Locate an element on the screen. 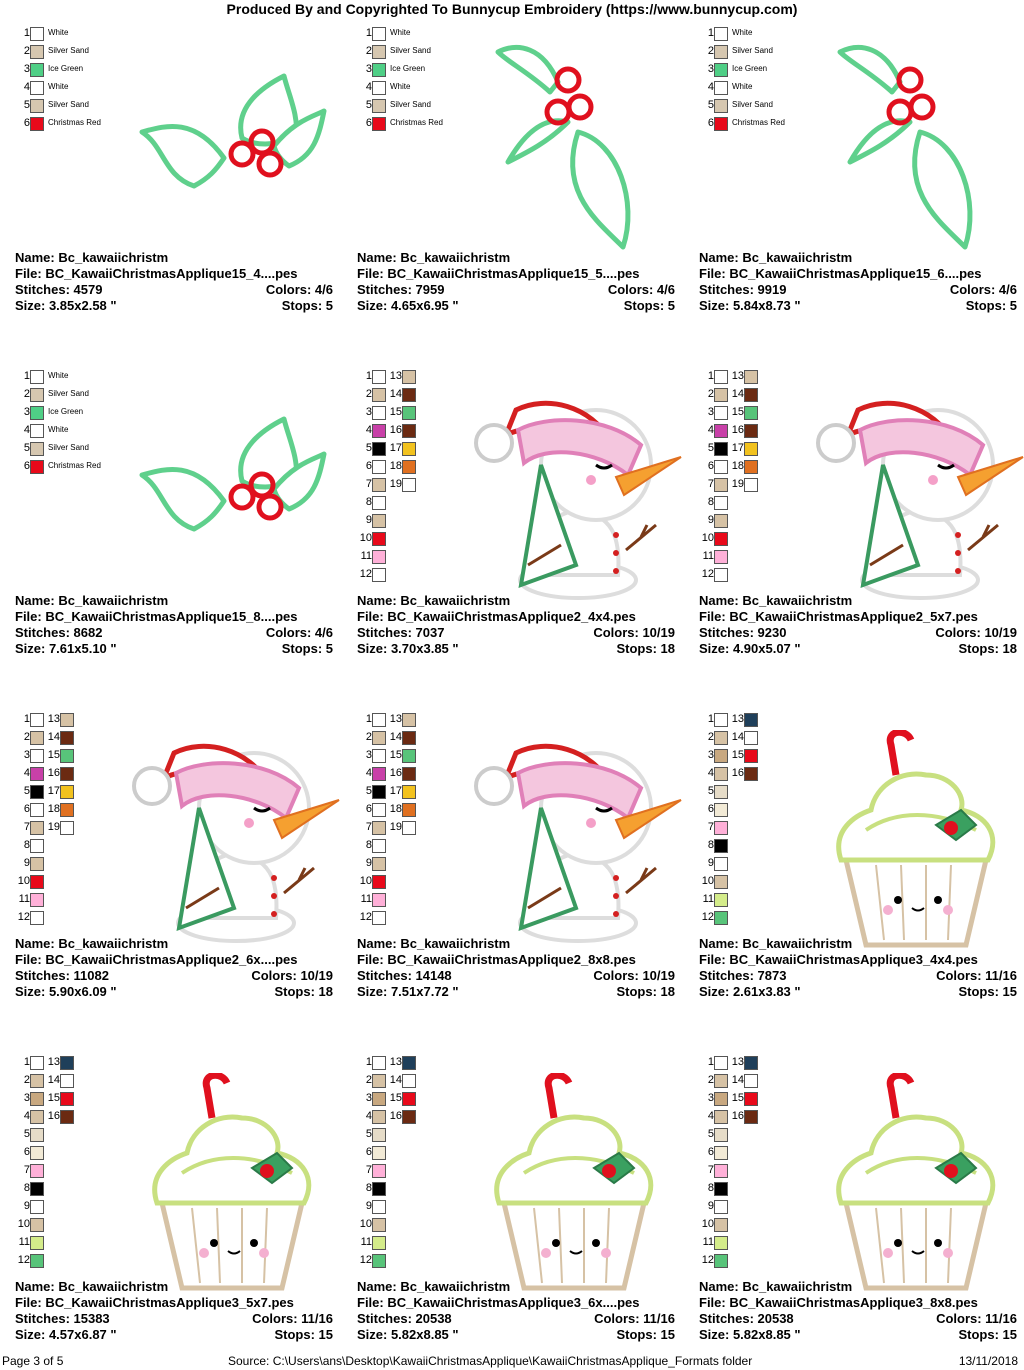  thread-name: Ice Green is located at coordinates (66, 68).